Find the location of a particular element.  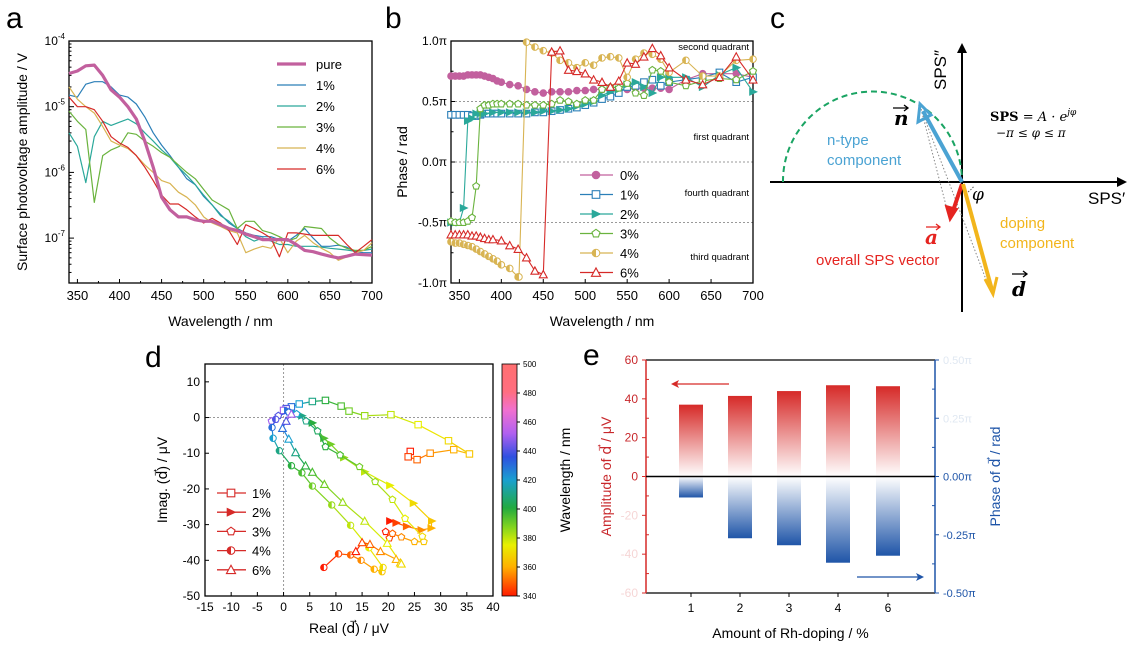

y-tick-label: 1.0π is located at coordinates (434, 41).